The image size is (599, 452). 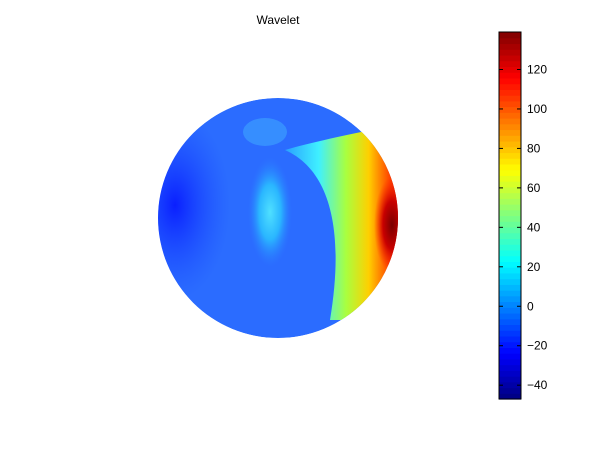 I want to click on chart-title: Wavelet, so click(x=279, y=20).